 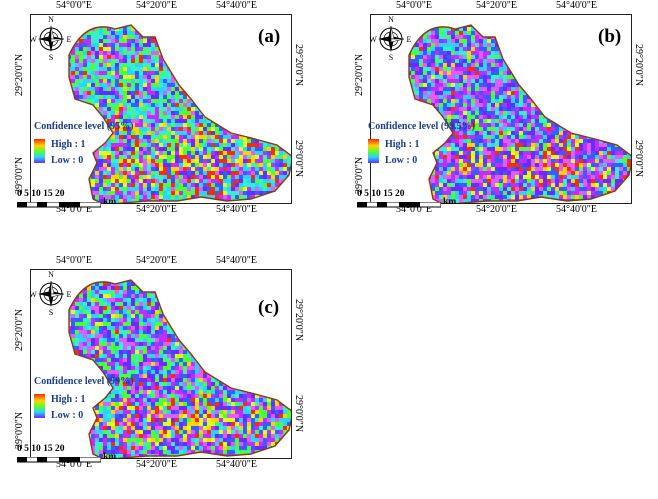 I want to click on panel-label: (c), so click(x=269, y=307).